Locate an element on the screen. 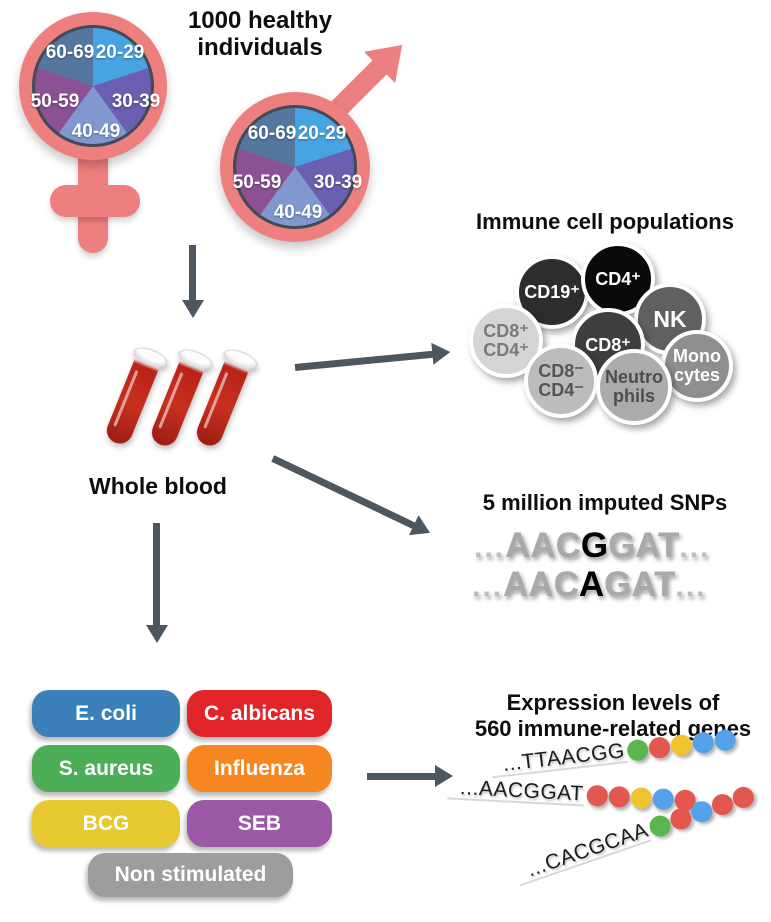 This screenshot has width=771, height=922. cell-label: Mono cytes is located at coordinates (697, 365).